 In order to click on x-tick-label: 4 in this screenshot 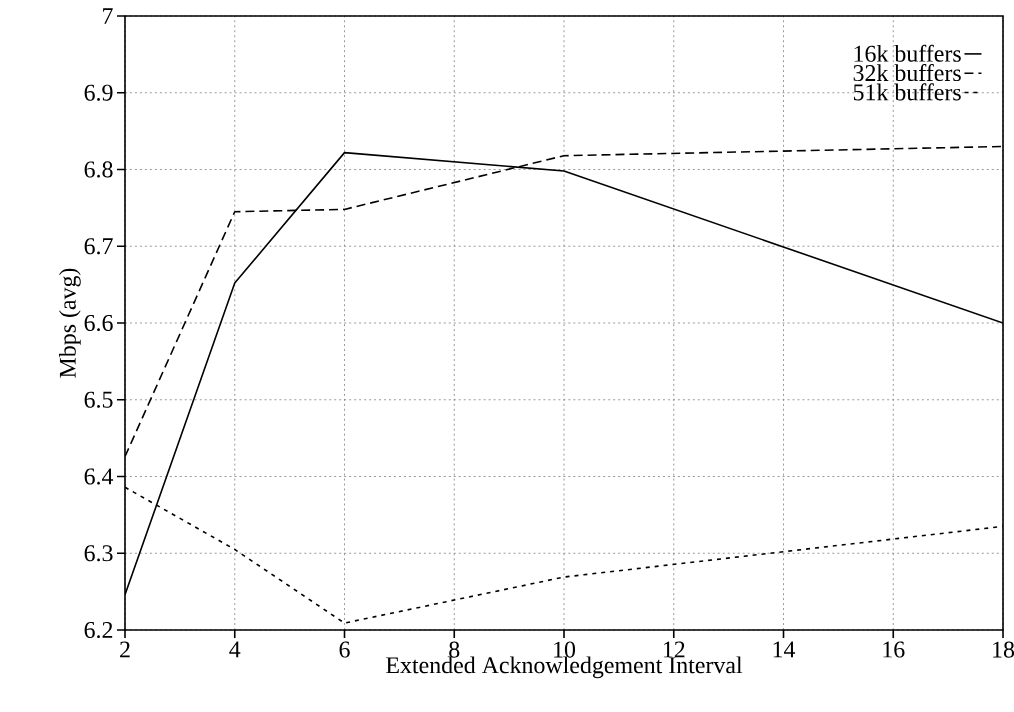, I will do `click(235, 649)`.